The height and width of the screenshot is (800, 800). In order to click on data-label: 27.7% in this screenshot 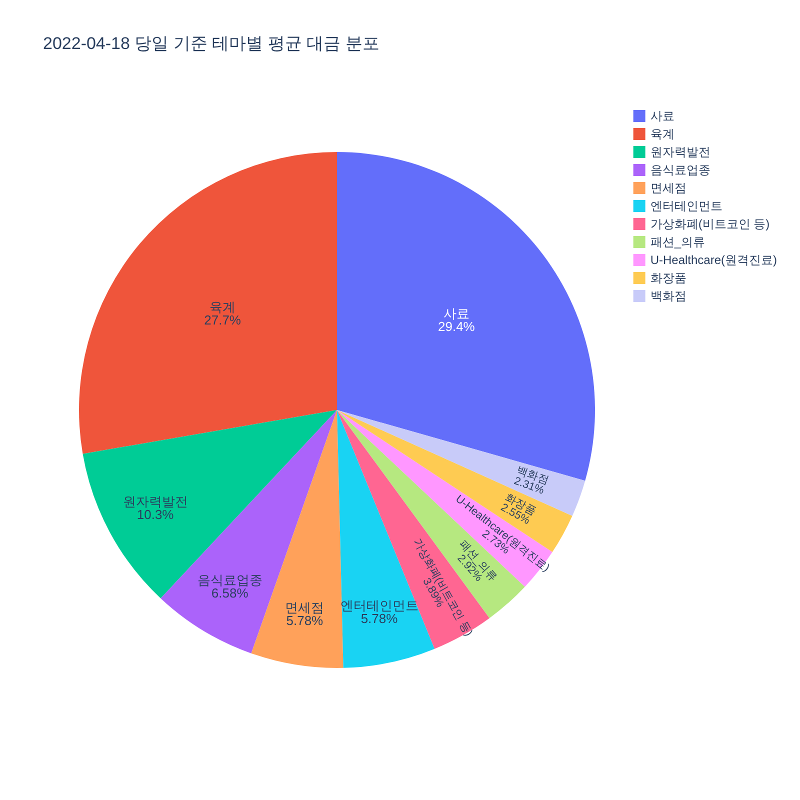, I will do `click(223, 320)`.